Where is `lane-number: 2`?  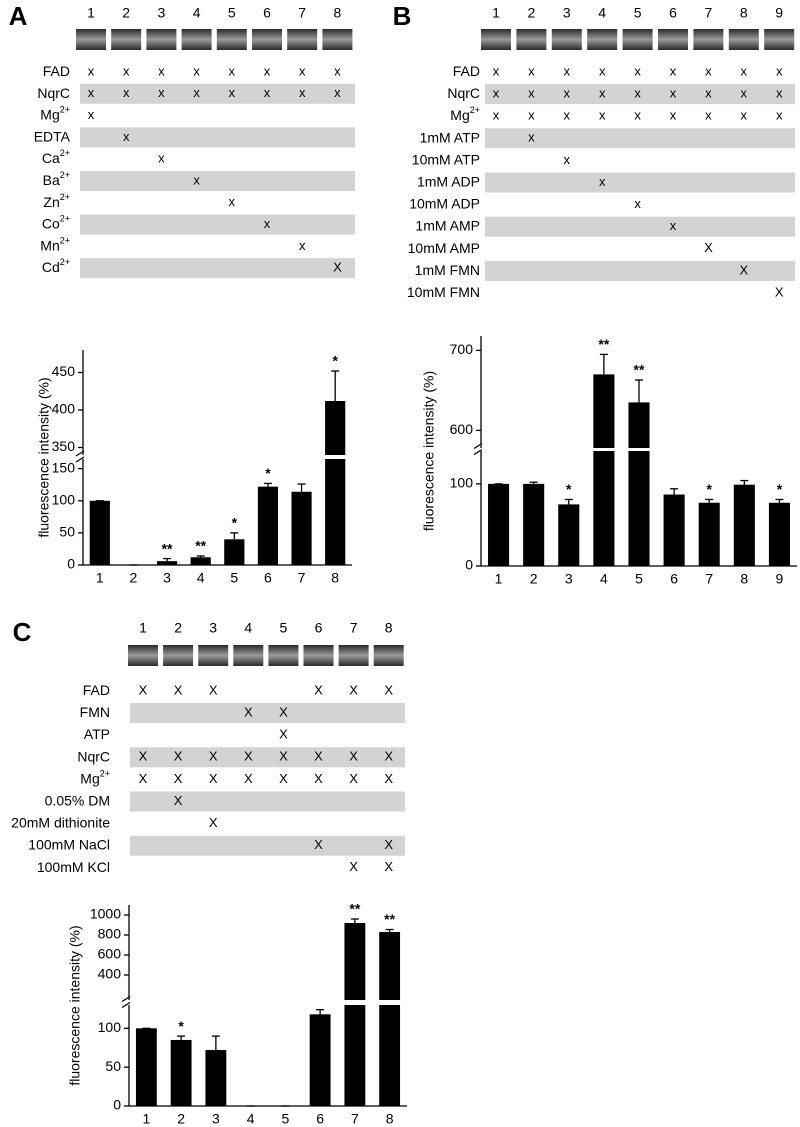
lane-number: 2 is located at coordinates (126, 13).